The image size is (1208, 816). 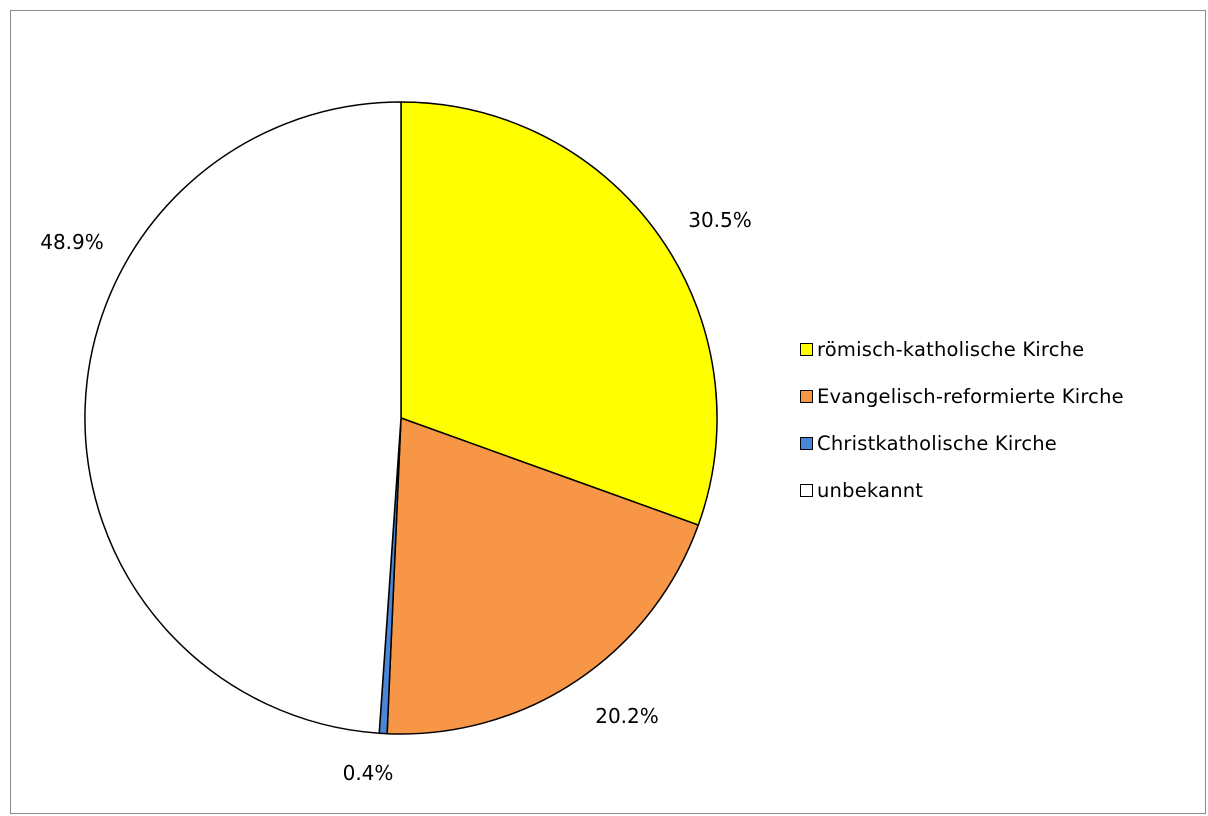 I want to click on legend-item-evangelisch-reformierte-kirche: Evangelisch-reformierte Kirche, so click(x=962, y=396).